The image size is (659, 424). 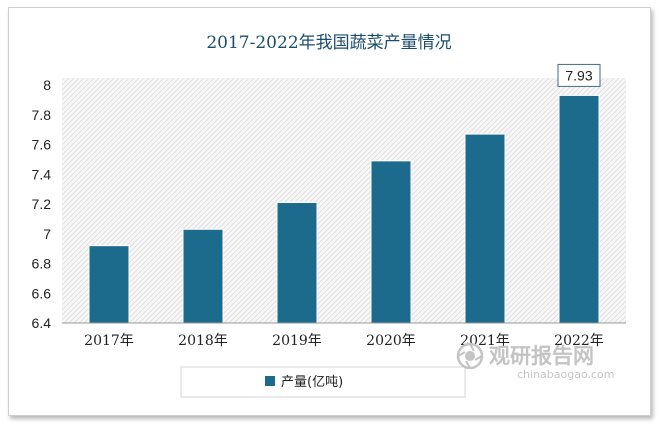 I want to click on y-tick-label: 6.6, so click(x=42, y=293).